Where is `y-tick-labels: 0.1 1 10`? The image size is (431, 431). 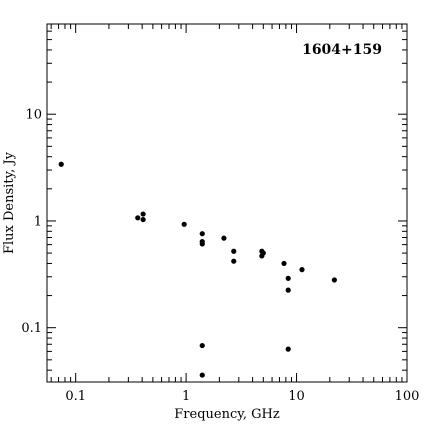 y-tick-labels: 0.1 1 10 is located at coordinates (31, 222).